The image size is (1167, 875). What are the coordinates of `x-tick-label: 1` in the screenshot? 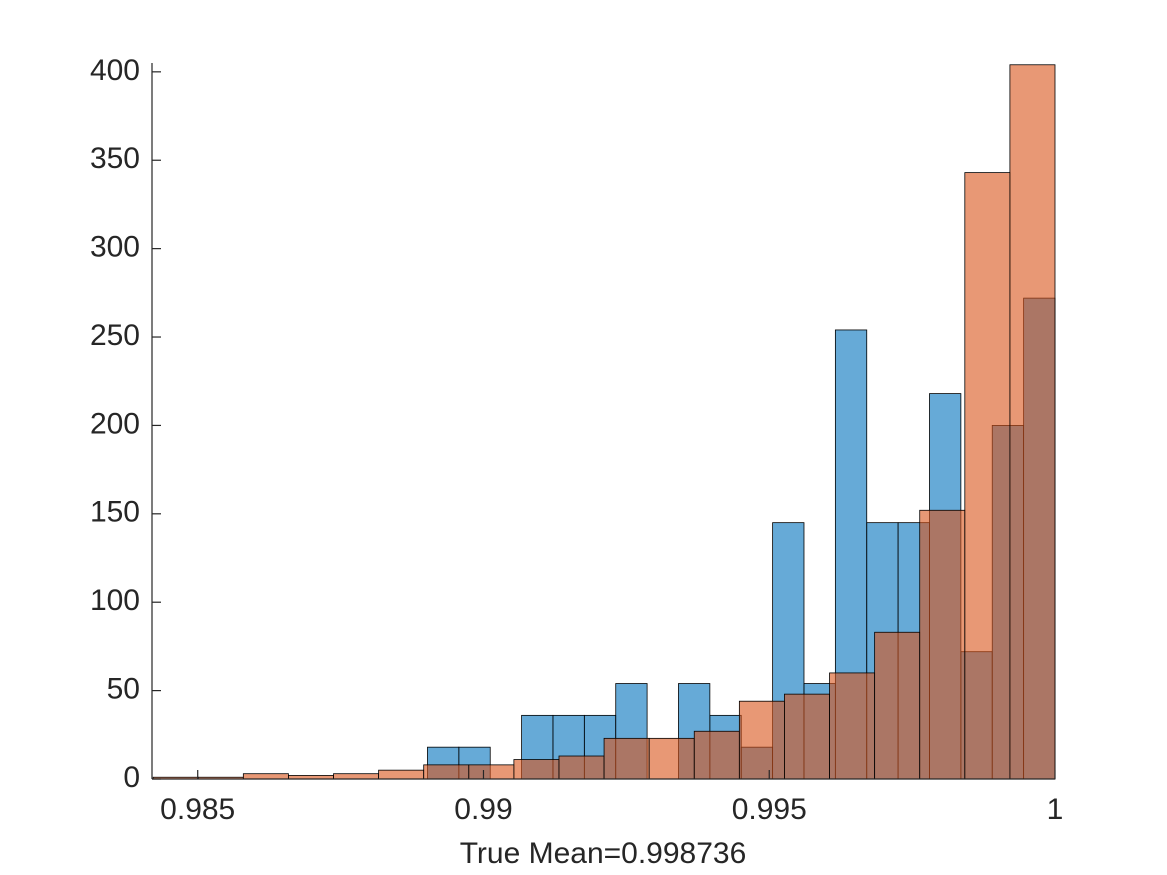 It's located at (1055, 809).